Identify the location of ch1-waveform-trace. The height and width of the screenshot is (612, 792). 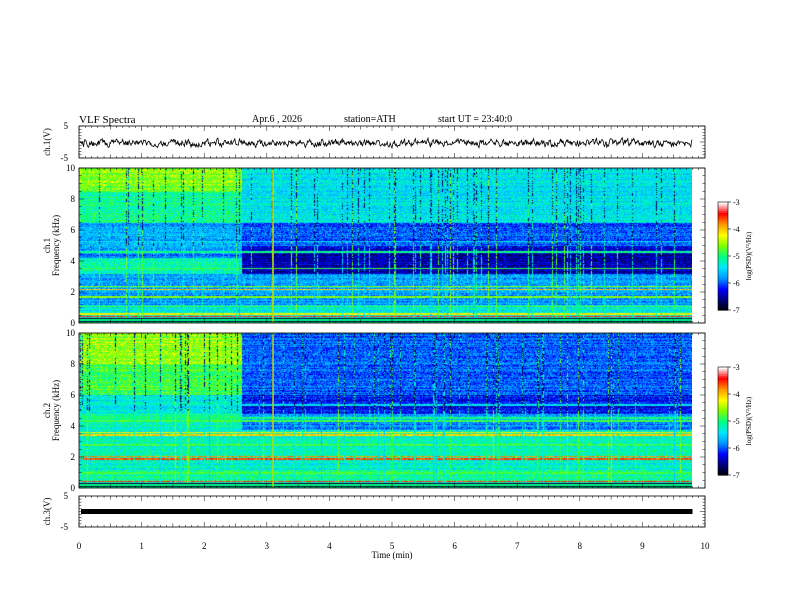
(386, 143).